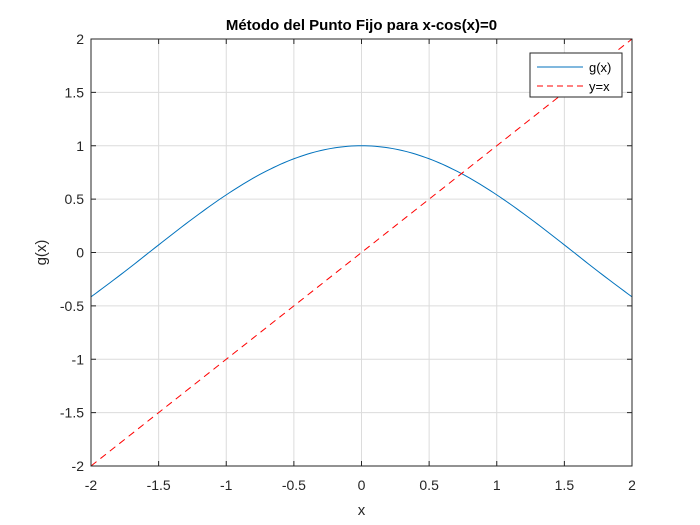  What do you see at coordinates (362, 485) in the screenshot?
I see `x-tick-label: 0` at bounding box center [362, 485].